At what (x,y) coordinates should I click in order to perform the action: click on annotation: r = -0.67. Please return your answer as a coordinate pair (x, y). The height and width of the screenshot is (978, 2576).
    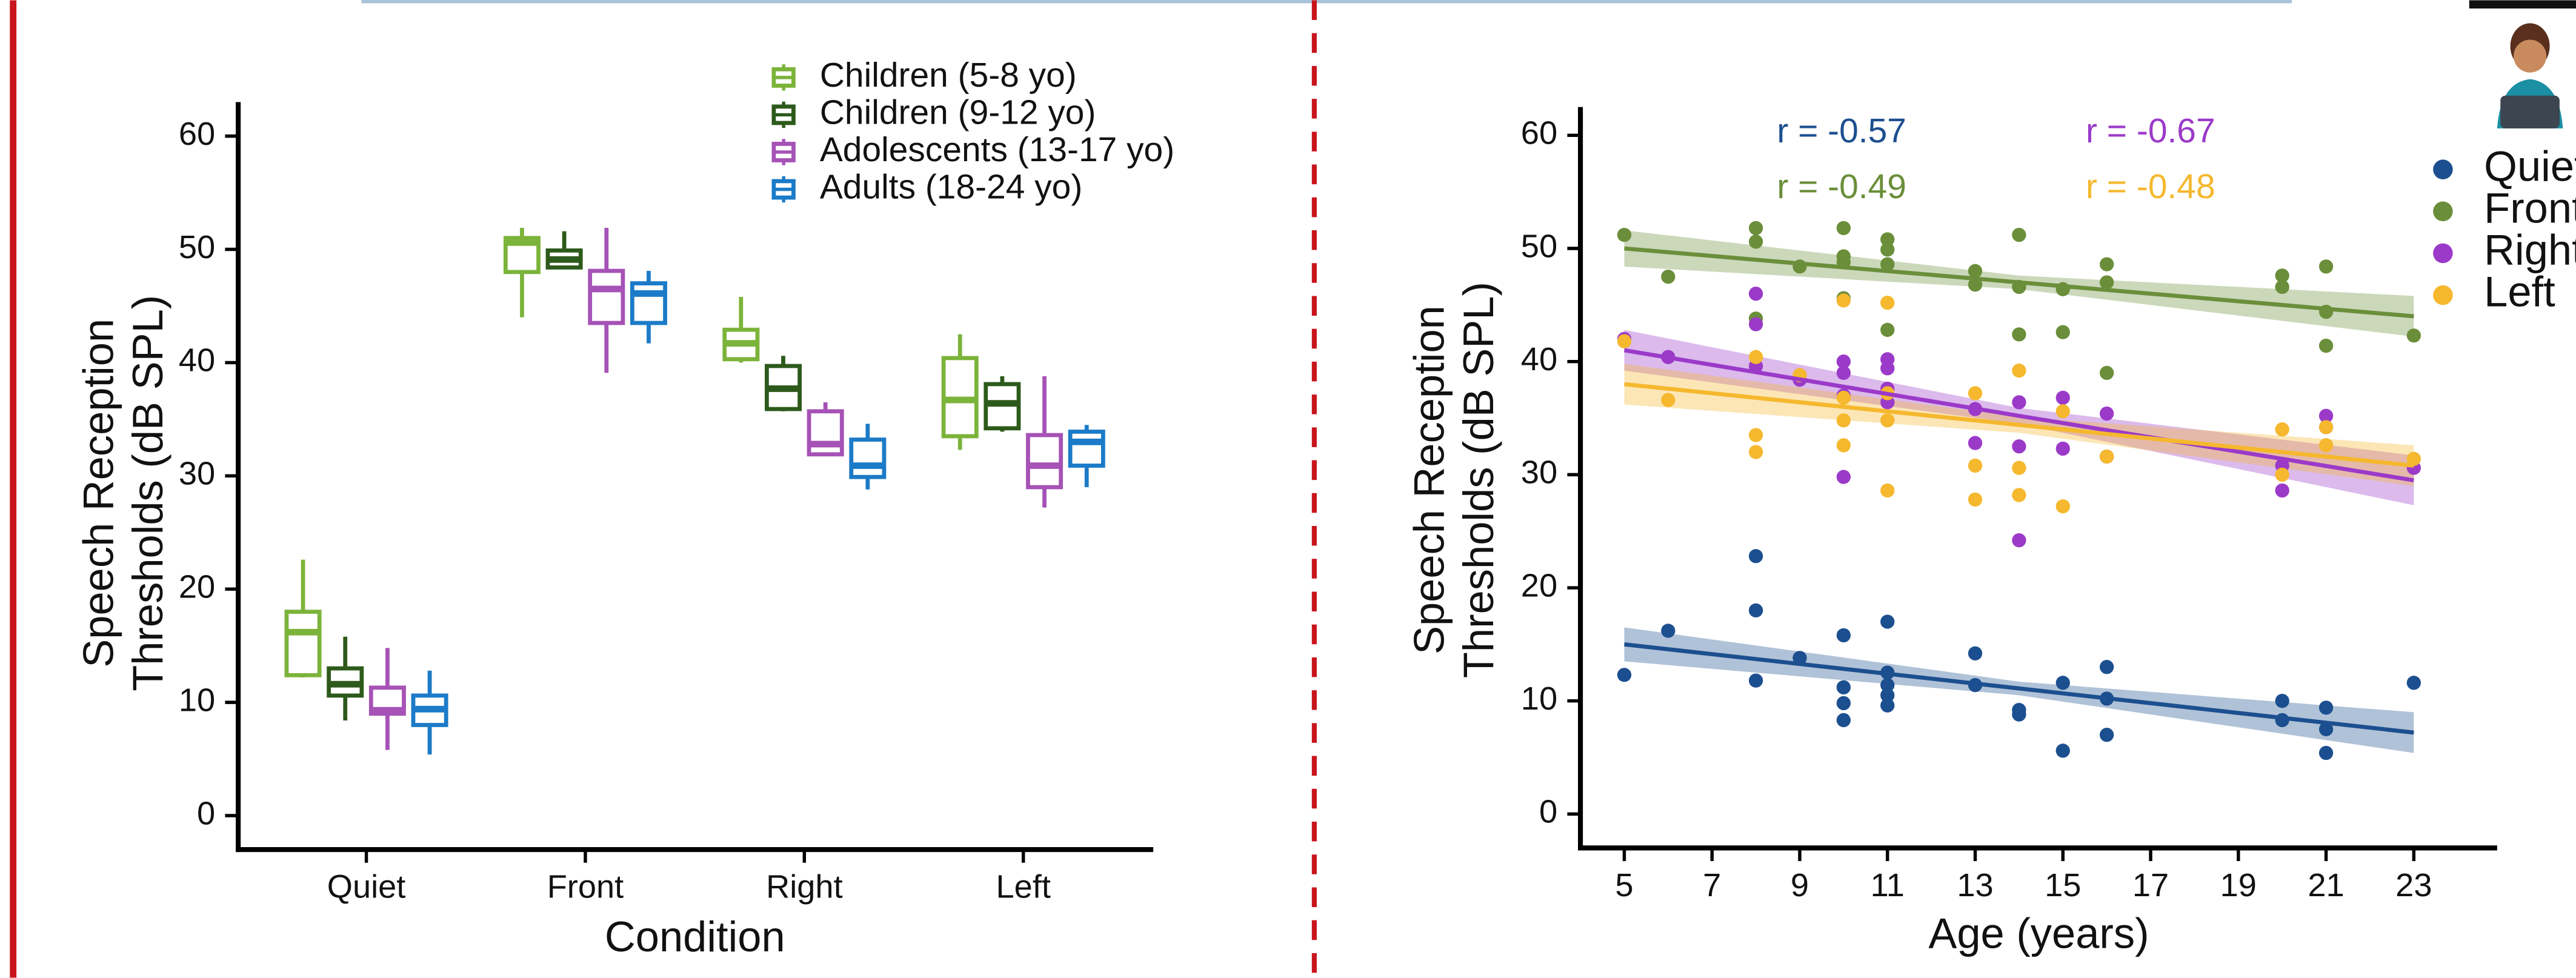
    Looking at the image, I should click on (2150, 130).